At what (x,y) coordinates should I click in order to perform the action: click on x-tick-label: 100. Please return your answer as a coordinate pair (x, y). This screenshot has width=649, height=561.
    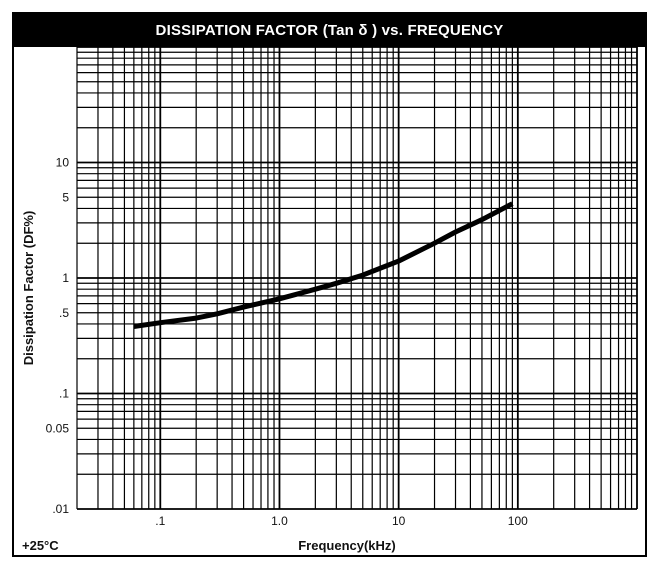
    Looking at the image, I should click on (518, 521).